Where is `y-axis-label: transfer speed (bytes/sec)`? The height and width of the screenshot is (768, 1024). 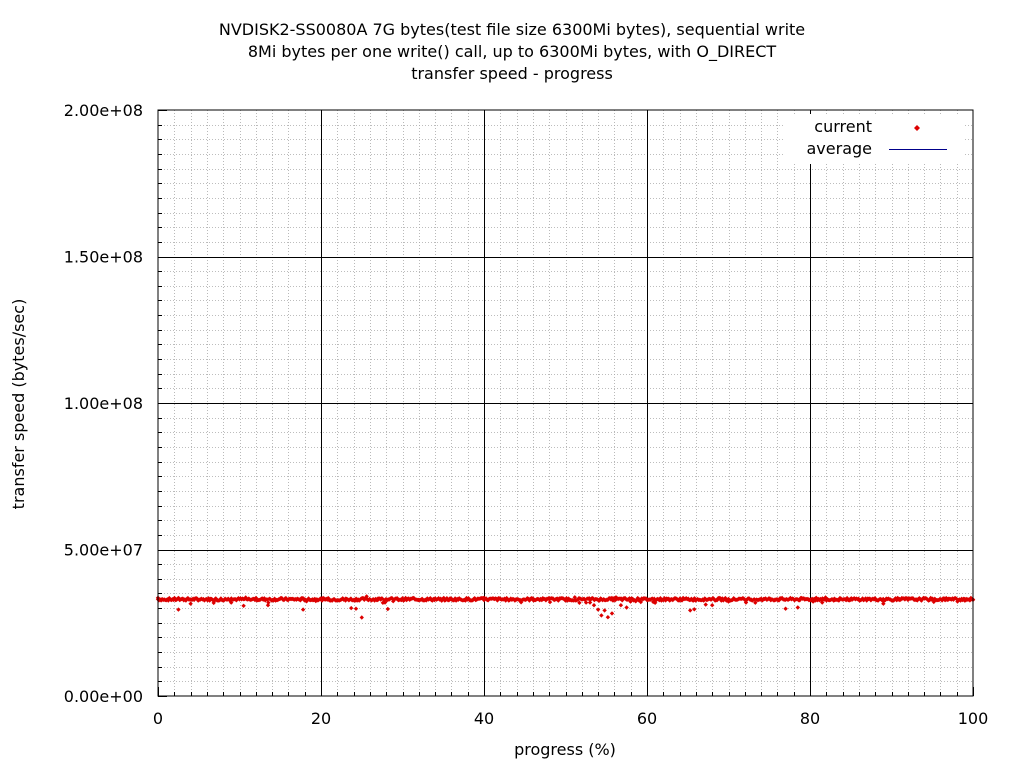 y-axis-label: transfer speed (bytes/sec) is located at coordinates (18, 404).